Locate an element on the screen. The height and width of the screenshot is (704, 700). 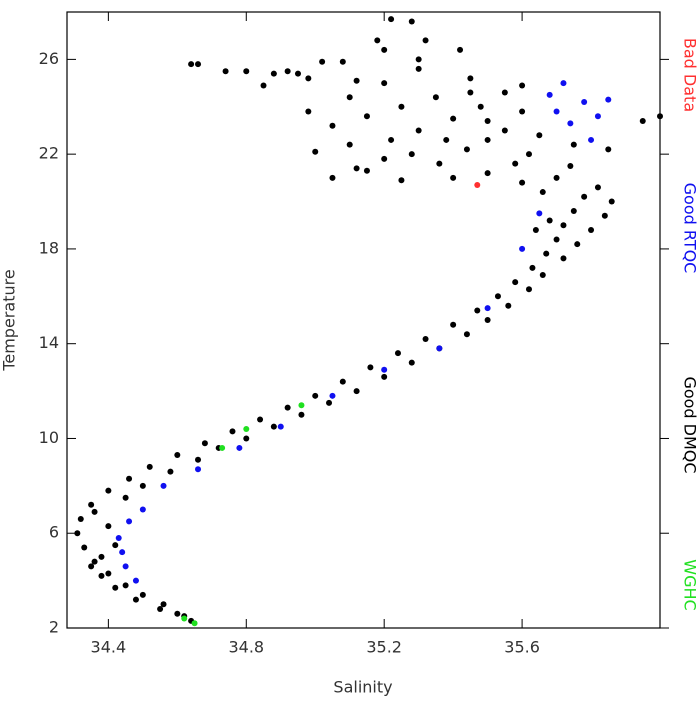
y-axis-label: Temperature is located at coordinates (9, 320).